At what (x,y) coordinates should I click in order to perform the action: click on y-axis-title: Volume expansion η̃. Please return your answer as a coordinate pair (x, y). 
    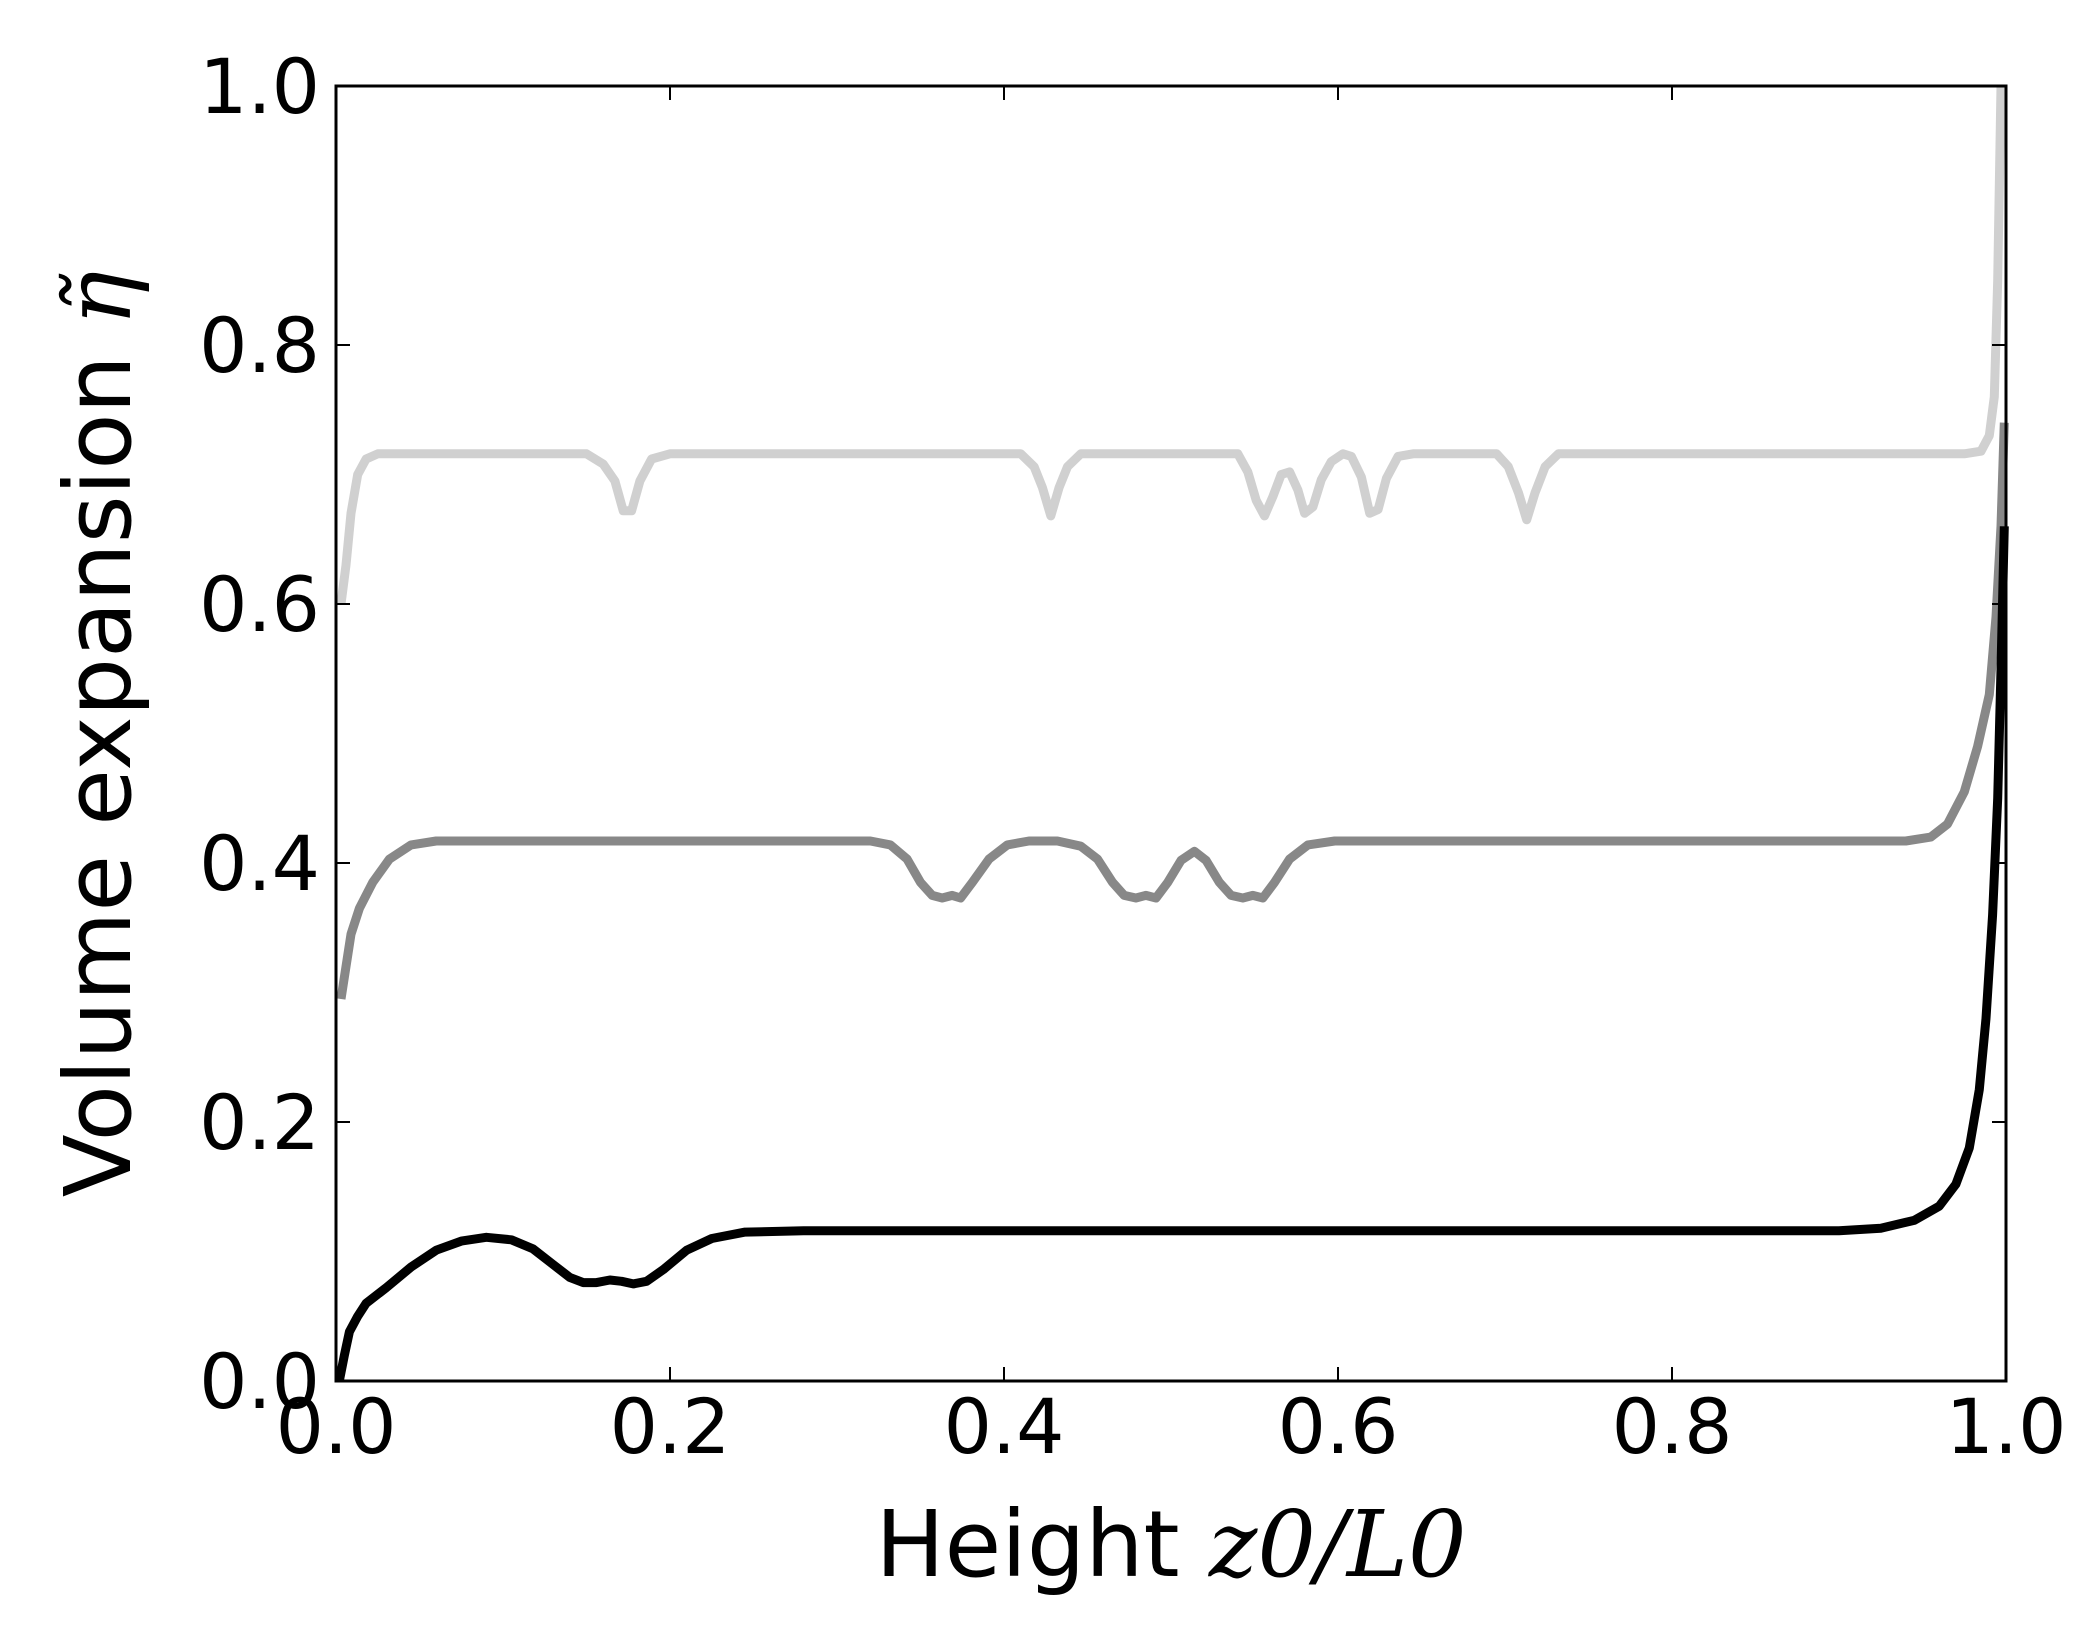
    Looking at the image, I should click on (98, 734).